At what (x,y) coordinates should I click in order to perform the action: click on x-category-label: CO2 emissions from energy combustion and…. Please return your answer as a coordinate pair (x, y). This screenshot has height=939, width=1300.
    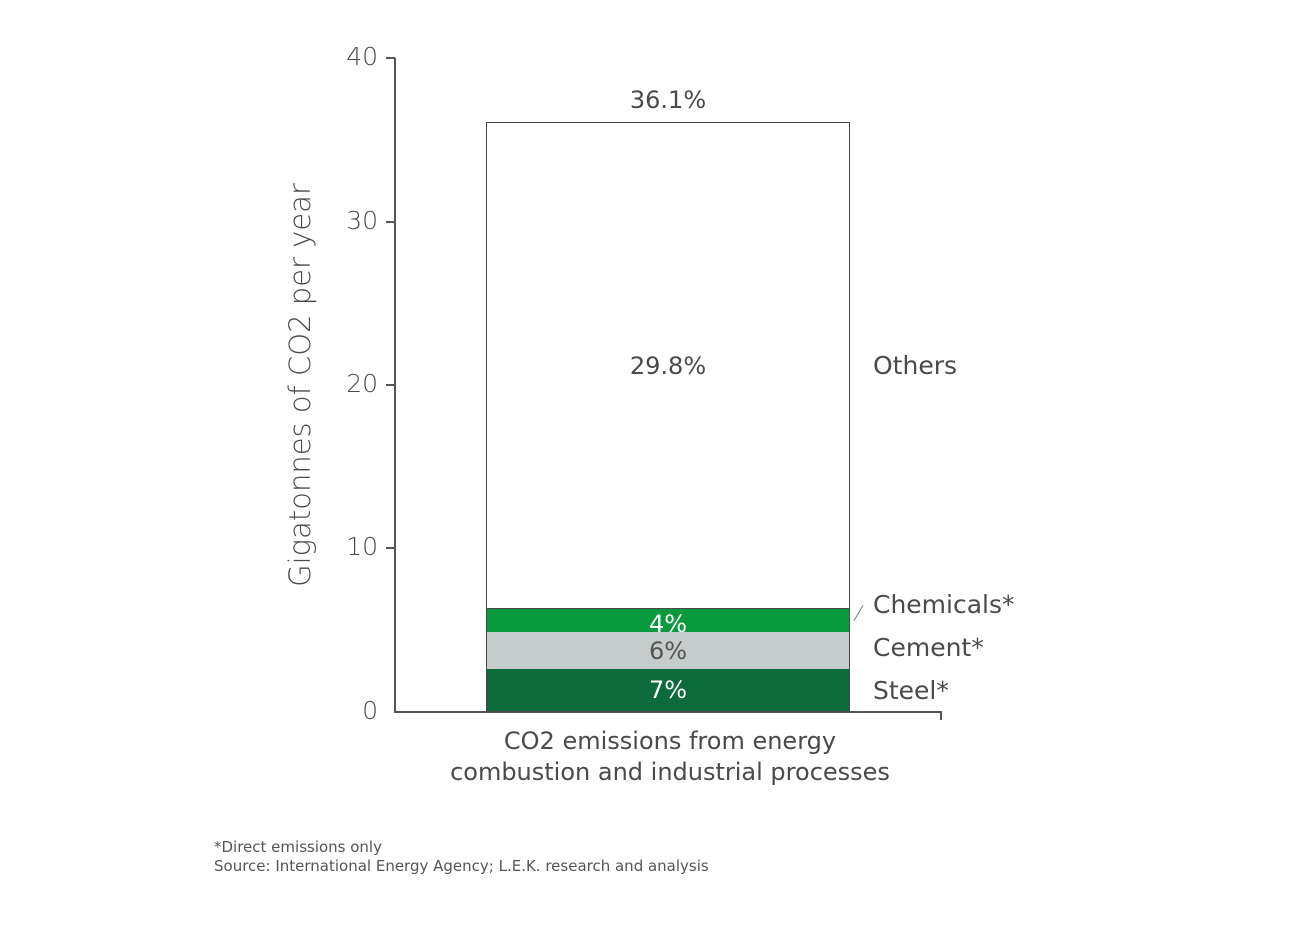
    Looking at the image, I should click on (670, 757).